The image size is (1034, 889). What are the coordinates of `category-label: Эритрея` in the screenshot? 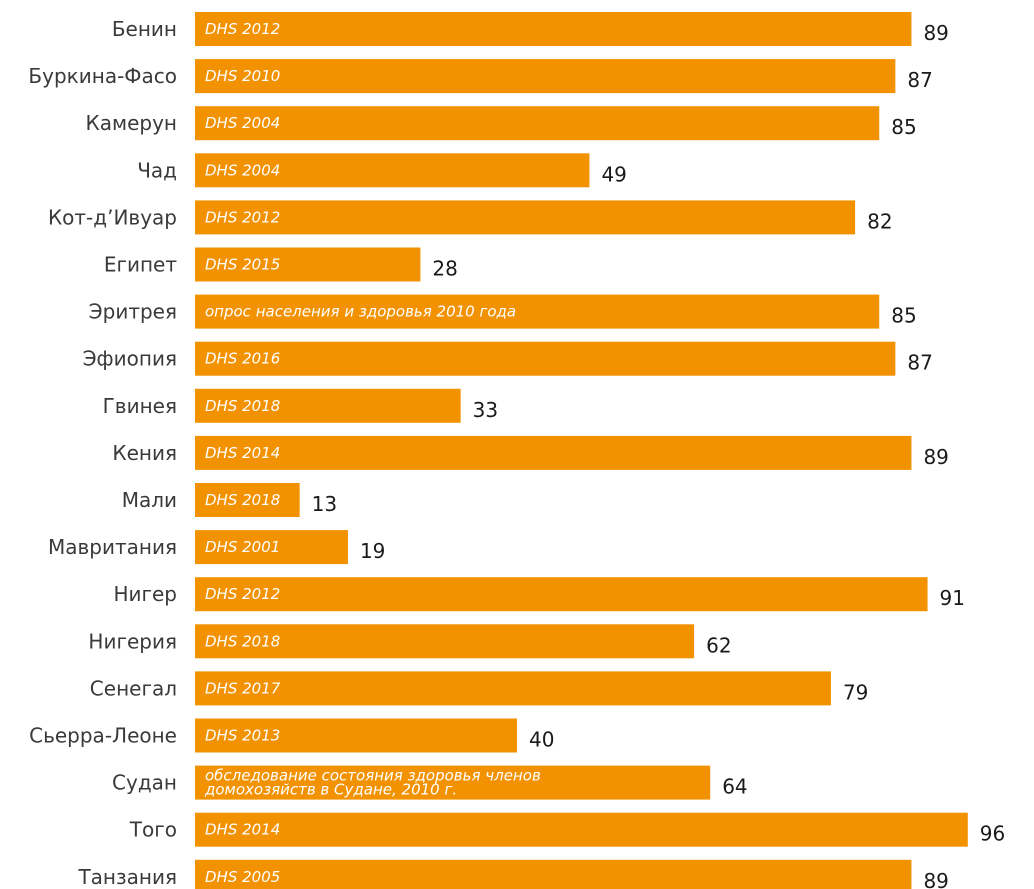 It's located at (133, 312).